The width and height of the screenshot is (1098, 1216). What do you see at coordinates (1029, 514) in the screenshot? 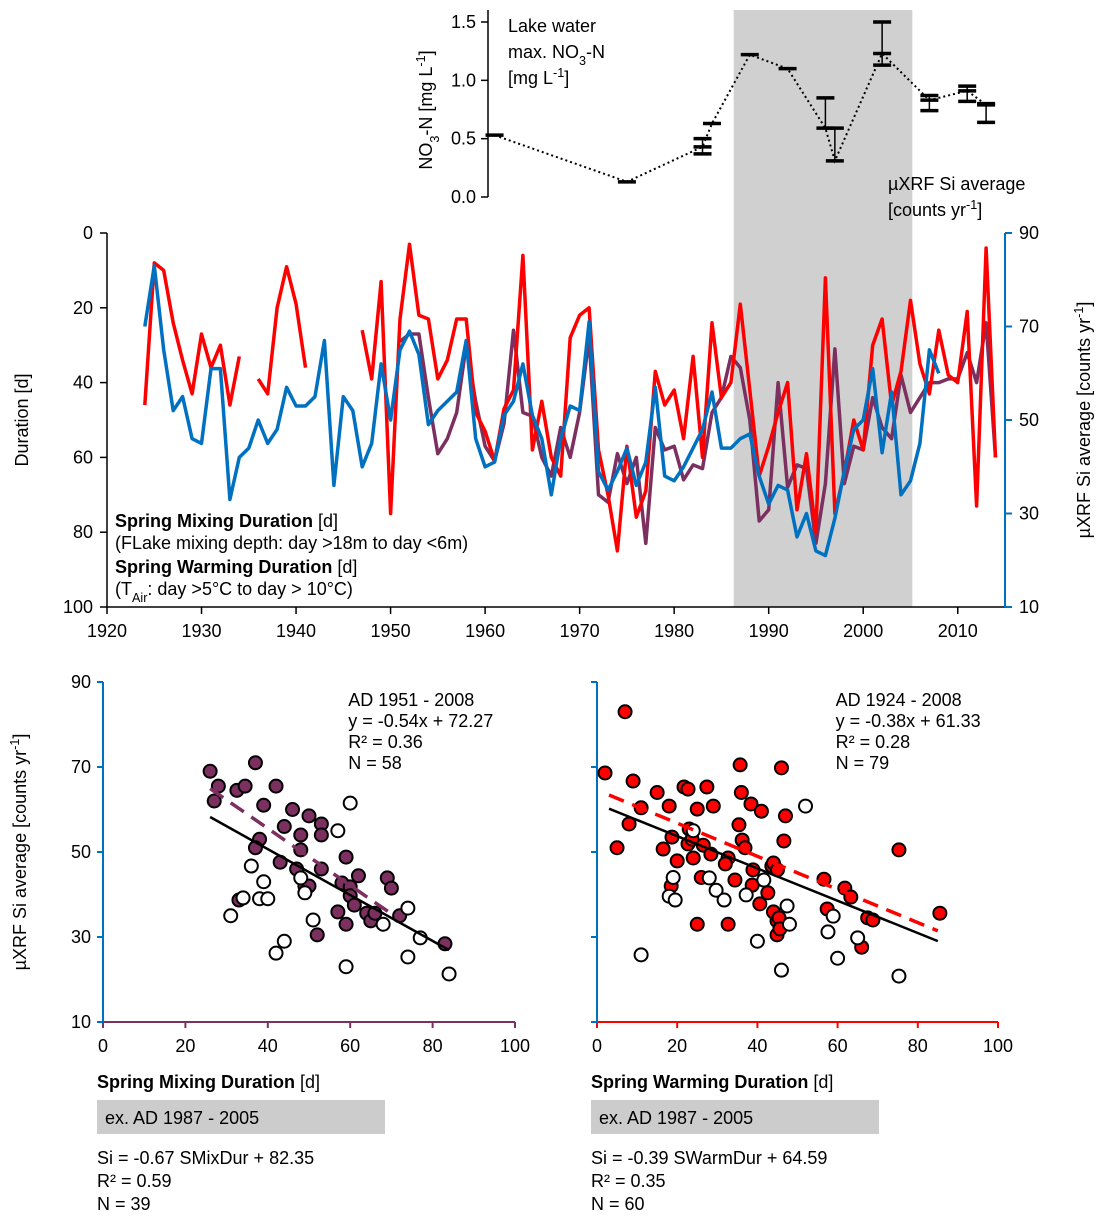
I see `y2-tick-label: 30` at bounding box center [1029, 514].